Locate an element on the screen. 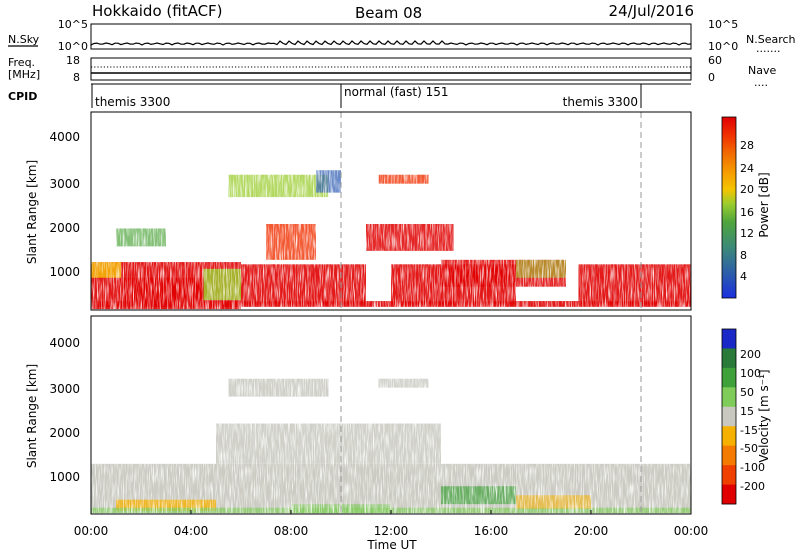 The width and height of the screenshot is (800, 554). time-tick-label: 08:00 is located at coordinates (291, 531).